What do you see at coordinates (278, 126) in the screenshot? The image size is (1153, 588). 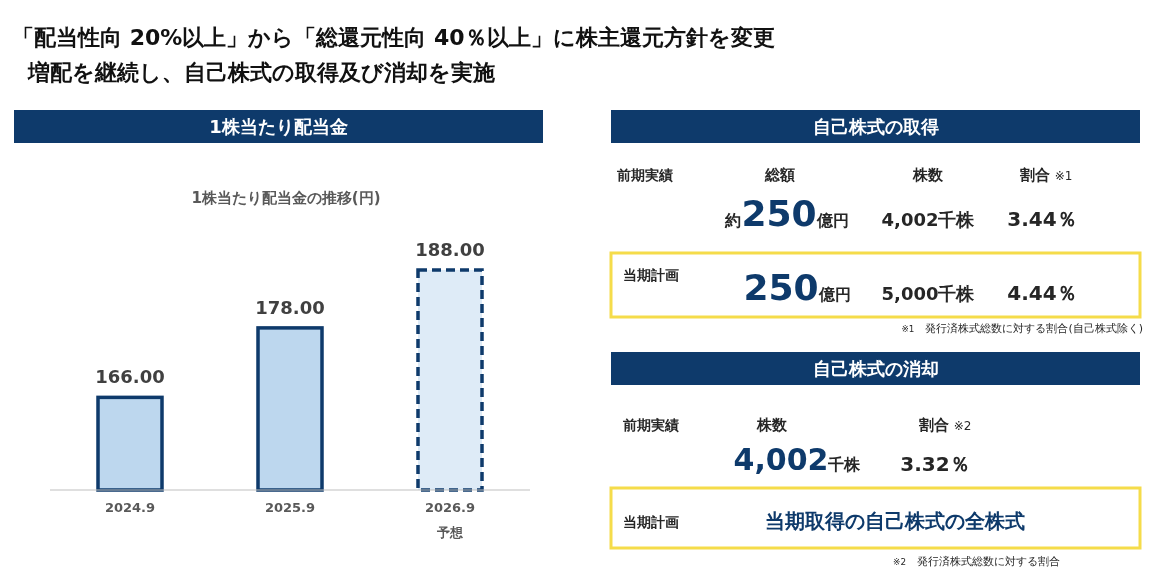 I see `chart-title: 1株当たり配当金` at bounding box center [278, 126].